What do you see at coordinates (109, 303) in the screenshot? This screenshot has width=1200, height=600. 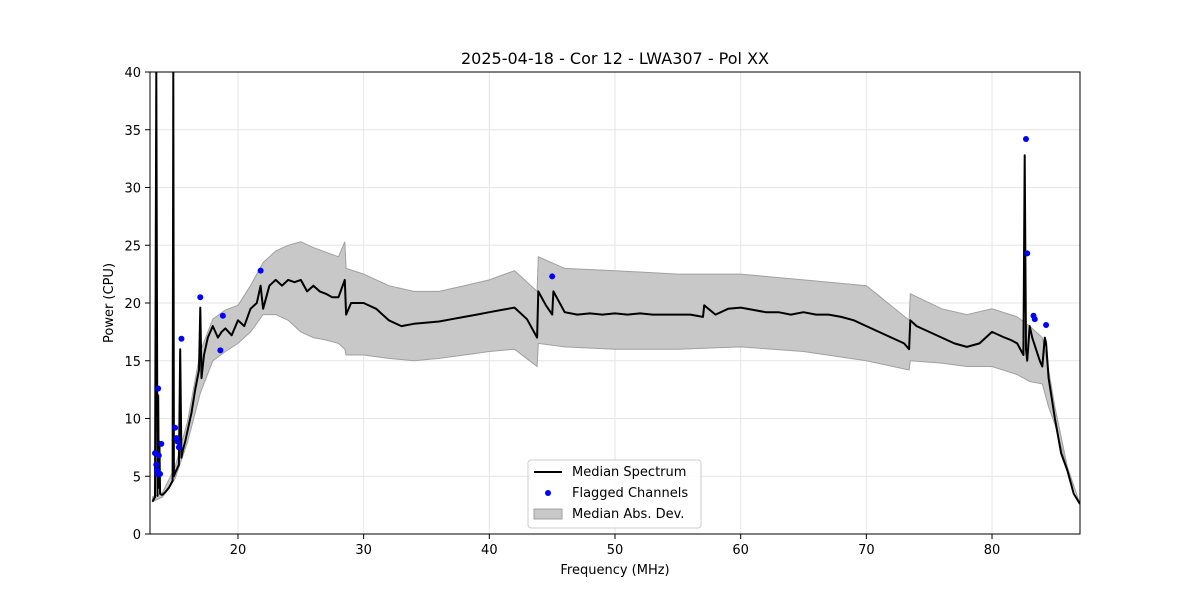 I see `y-axis-label: Power (CPU)` at bounding box center [109, 303].